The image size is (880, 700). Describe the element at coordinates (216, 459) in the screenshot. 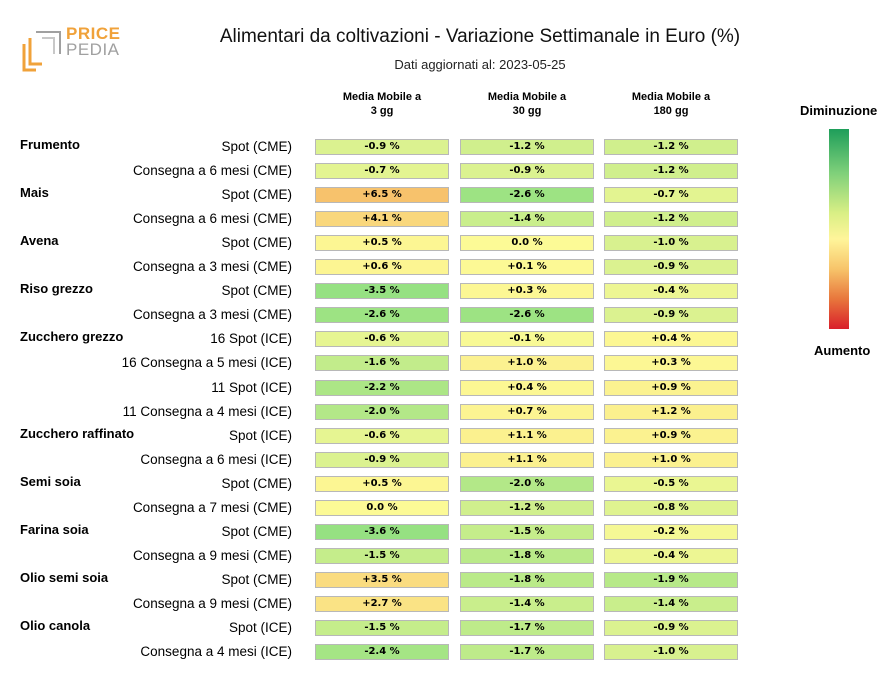

I see `row-label: Consegna a 6 mesi (ICE)` at that location.